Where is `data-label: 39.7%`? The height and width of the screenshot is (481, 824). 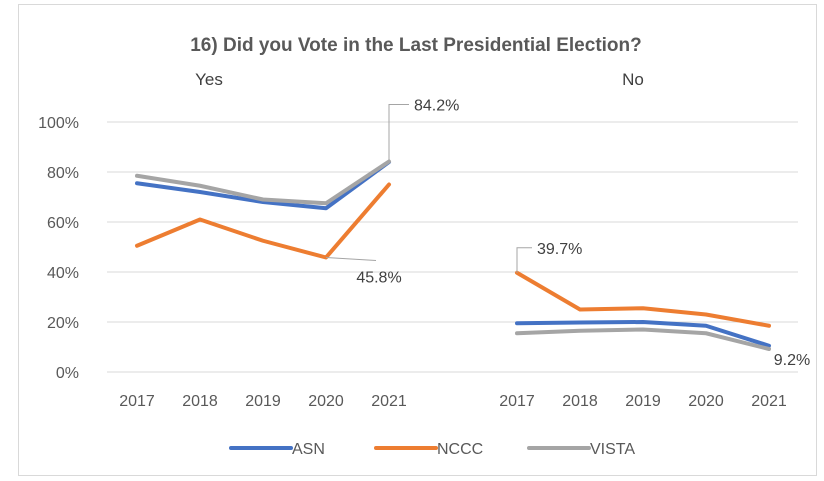 data-label: 39.7% is located at coordinates (559, 249).